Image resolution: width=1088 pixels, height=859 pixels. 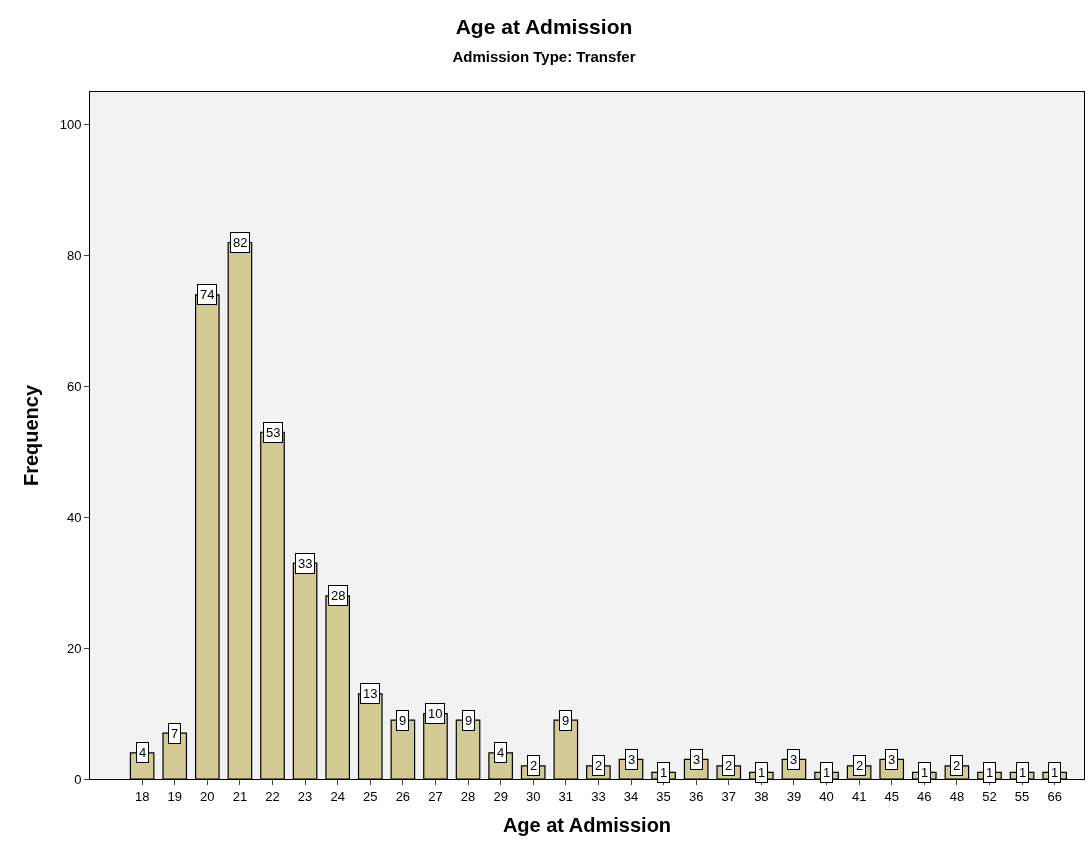 What do you see at coordinates (544, 56) in the screenshot?
I see `chart-subtitle: Admission Type: Transfer` at bounding box center [544, 56].